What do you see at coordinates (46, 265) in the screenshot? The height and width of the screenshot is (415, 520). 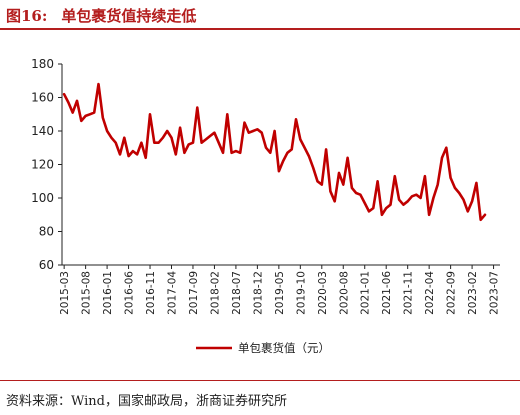 I see `y-tick-label: 60` at bounding box center [46, 265].